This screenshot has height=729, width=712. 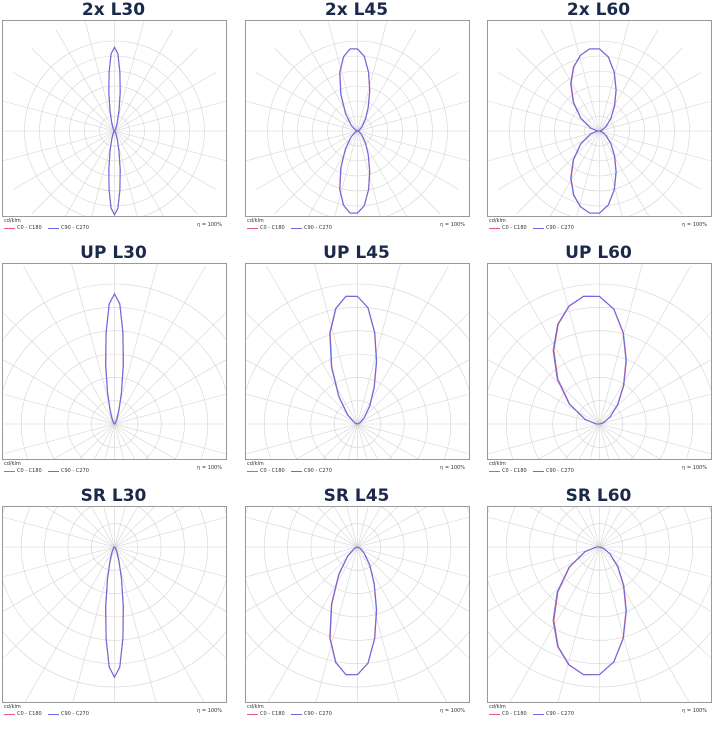 I want to click on chart-title: UP L45, so click(x=356, y=253).